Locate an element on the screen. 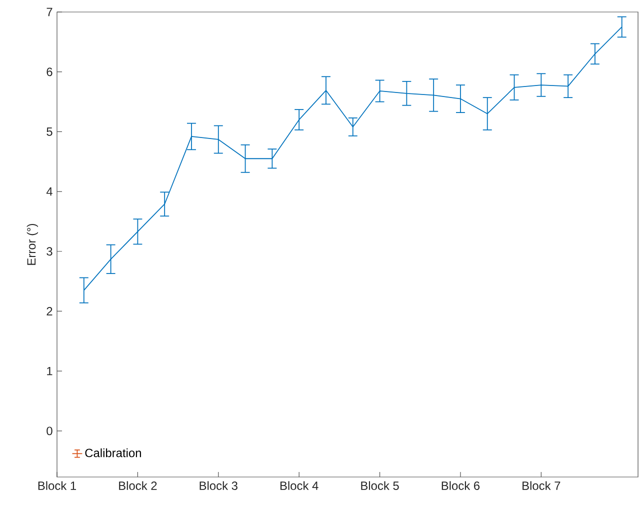 The height and width of the screenshot is (508, 639). x-tick-label: Block 4 is located at coordinates (299, 485).